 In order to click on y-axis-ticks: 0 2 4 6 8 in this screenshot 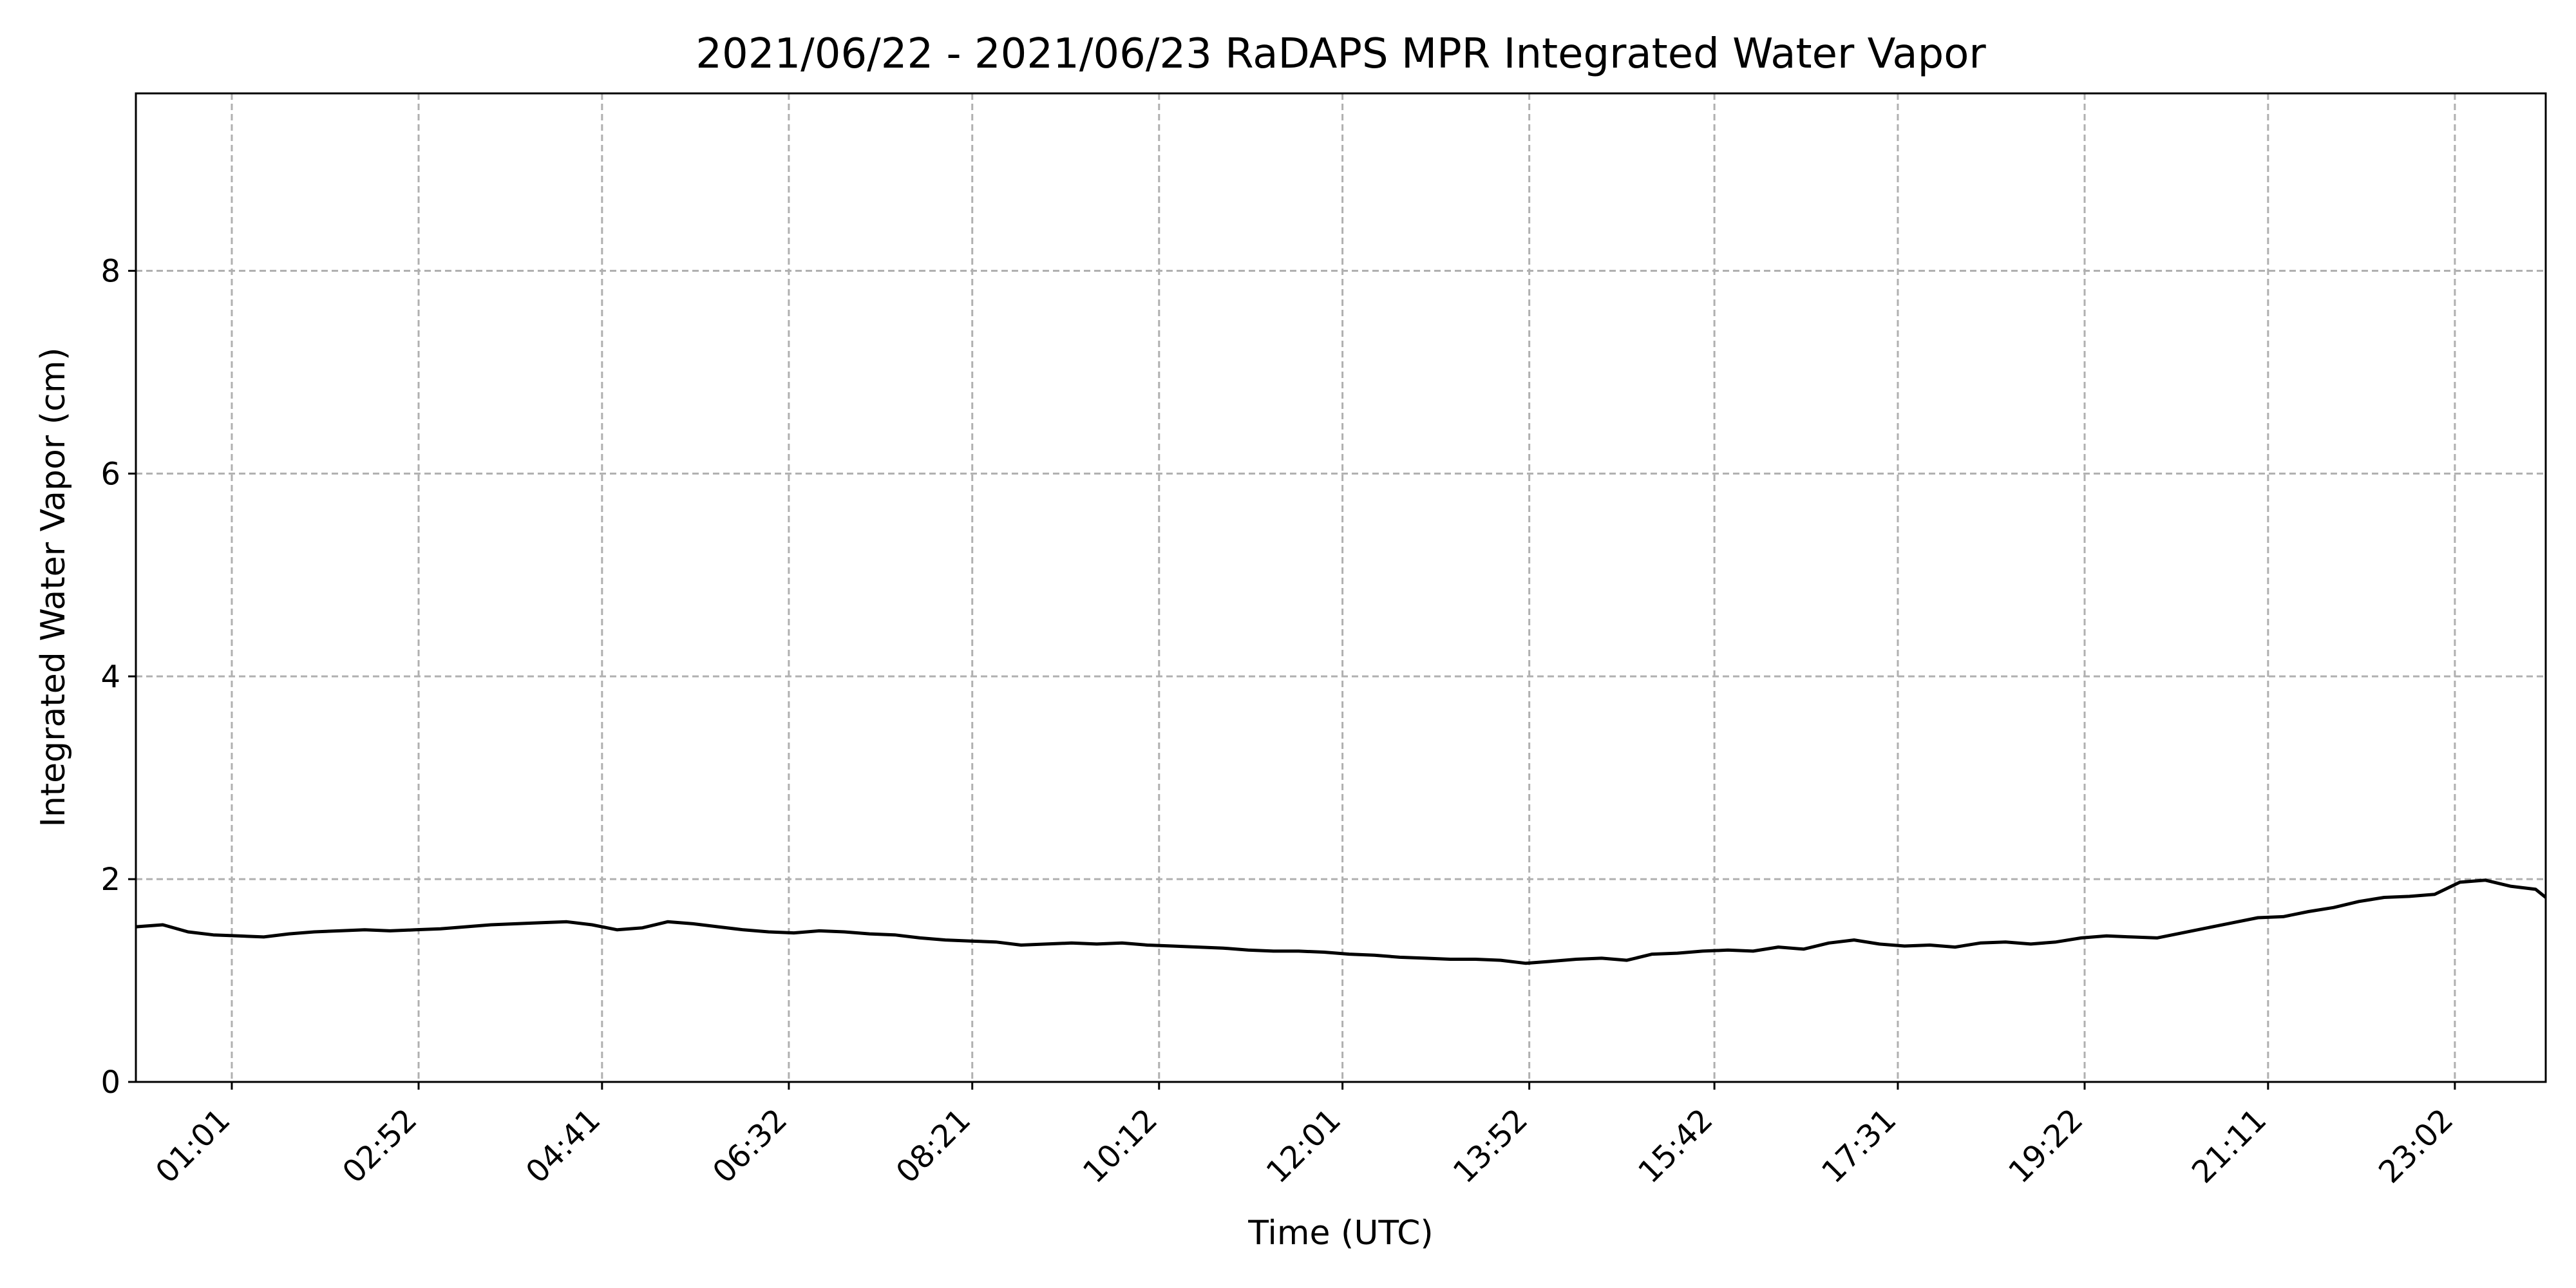, I will do `click(118, 678)`.